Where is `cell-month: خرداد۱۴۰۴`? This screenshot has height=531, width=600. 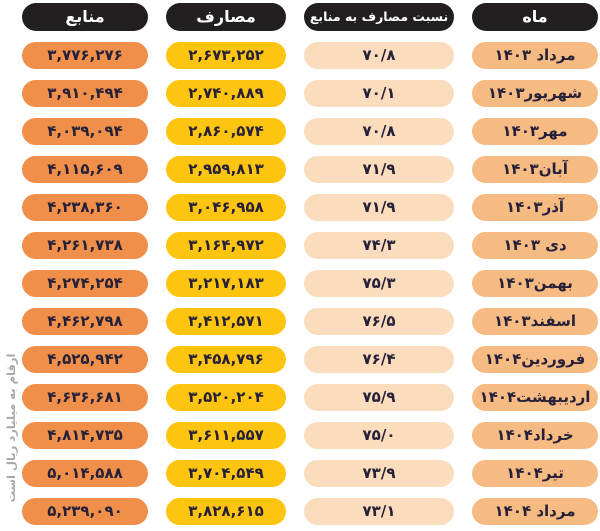 cell-month: خرداد۱۴۰۴ is located at coordinates (535, 435).